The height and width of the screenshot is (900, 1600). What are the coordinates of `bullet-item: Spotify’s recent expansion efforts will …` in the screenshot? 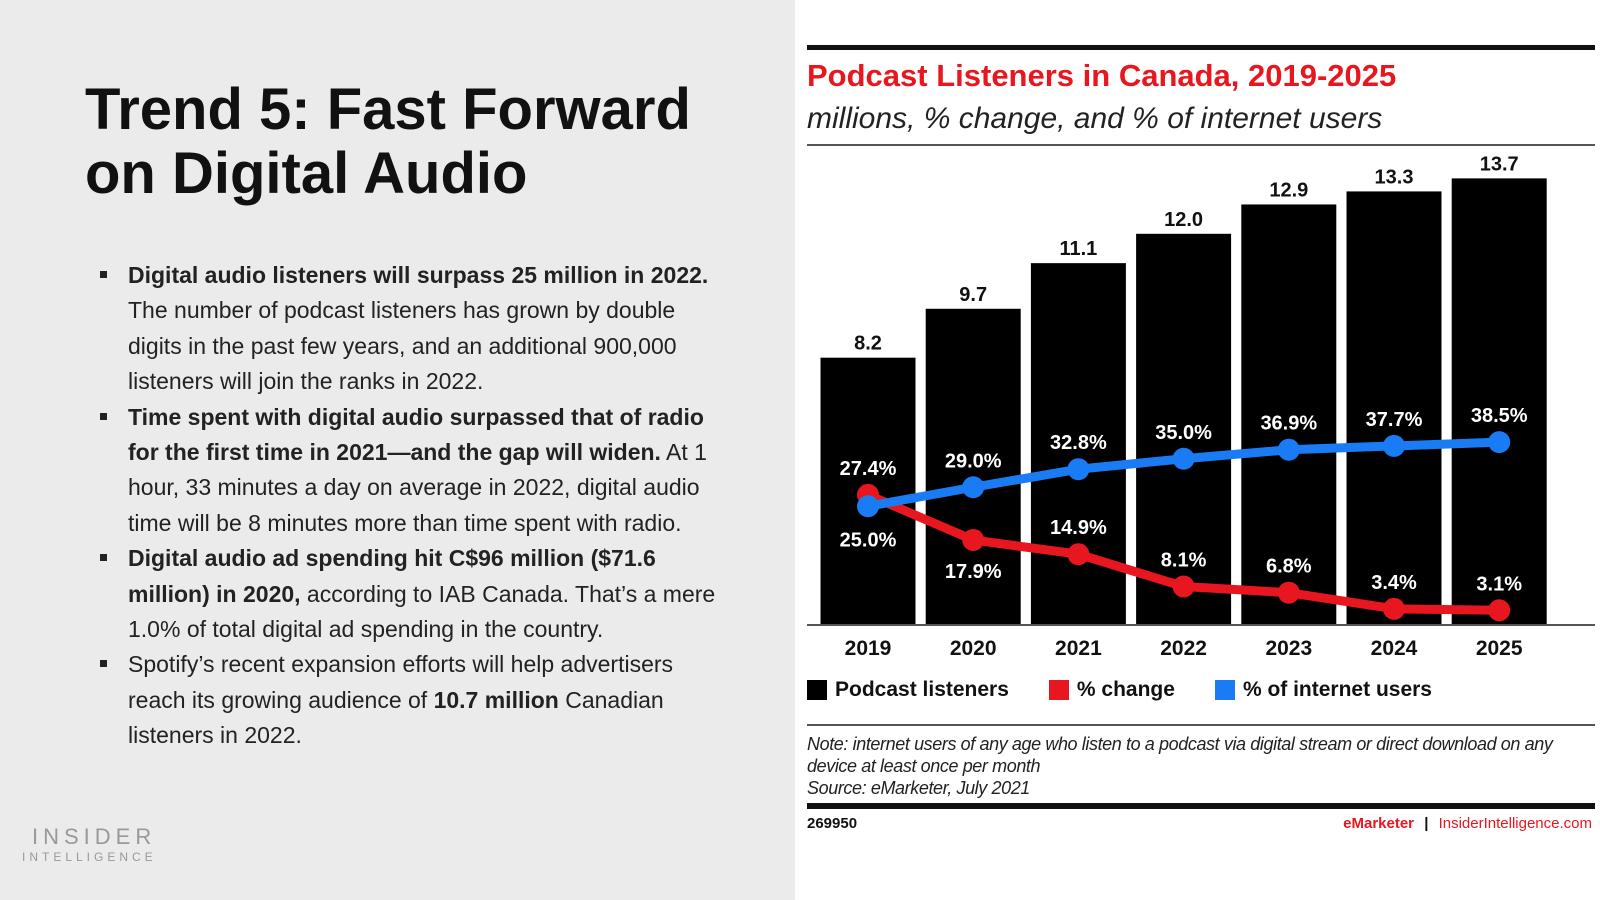 It's located at (413, 700).